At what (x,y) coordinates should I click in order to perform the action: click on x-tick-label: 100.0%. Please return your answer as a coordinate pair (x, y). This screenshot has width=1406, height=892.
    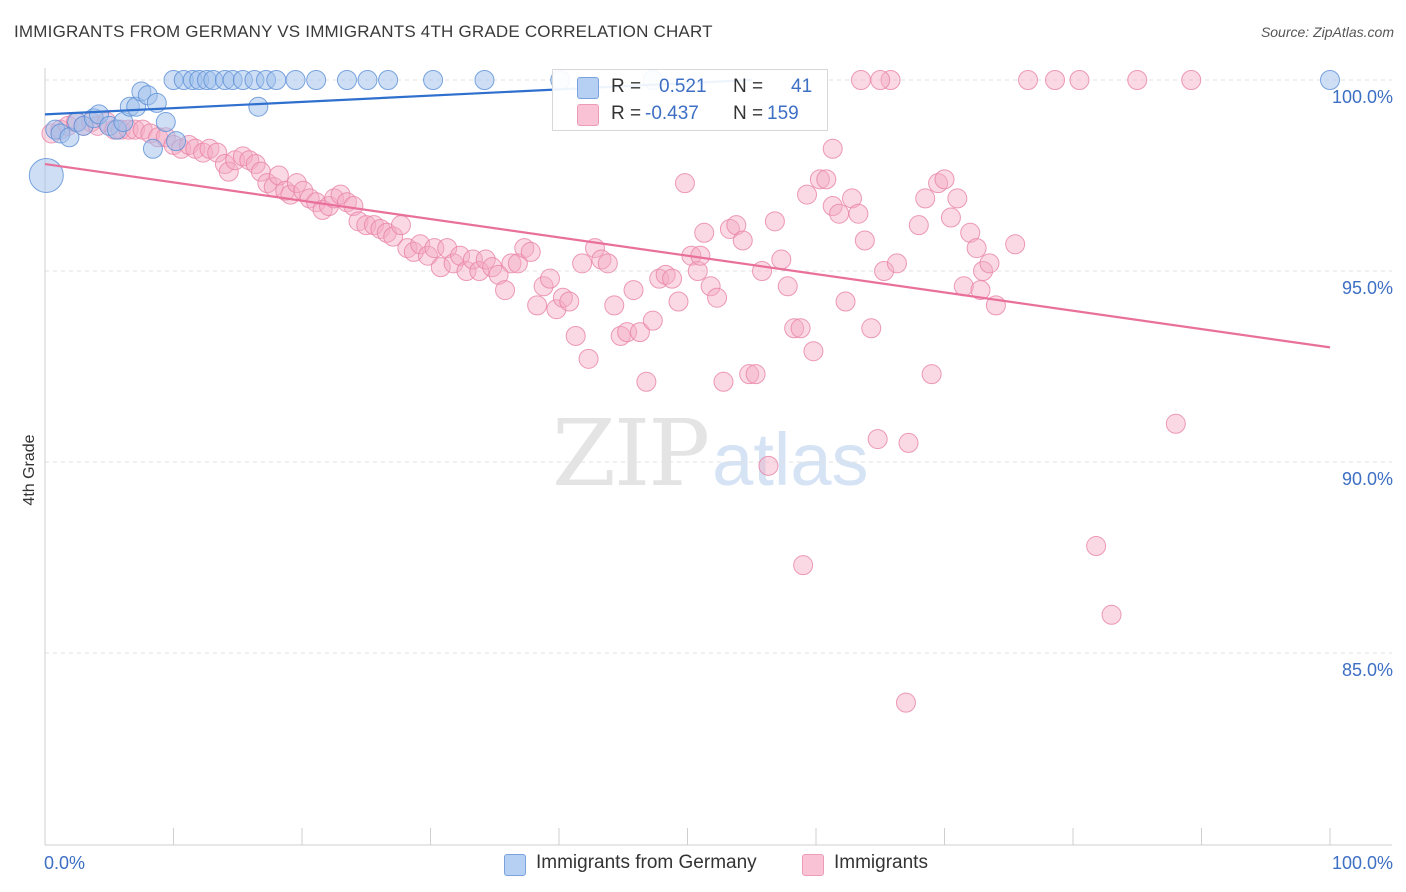
    Looking at the image, I should click on (1362, 863).